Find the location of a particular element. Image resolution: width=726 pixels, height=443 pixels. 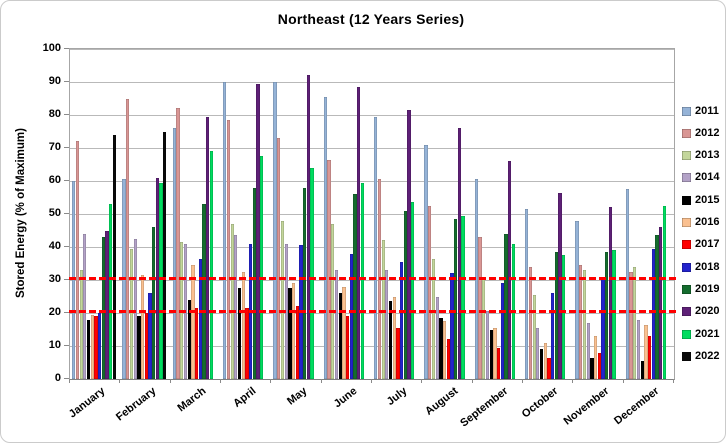

legend-item-2021: 2021 is located at coordinates (700, 334).